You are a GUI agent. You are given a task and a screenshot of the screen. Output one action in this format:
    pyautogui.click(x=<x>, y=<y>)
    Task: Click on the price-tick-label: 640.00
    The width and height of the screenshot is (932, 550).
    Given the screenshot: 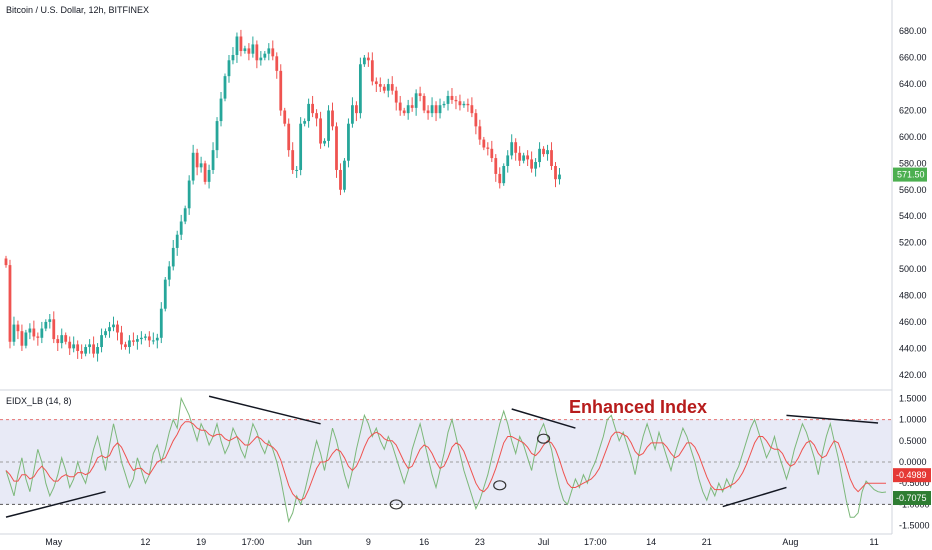 What is the action you would take?
    pyautogui.click(x=913, y=84)
    